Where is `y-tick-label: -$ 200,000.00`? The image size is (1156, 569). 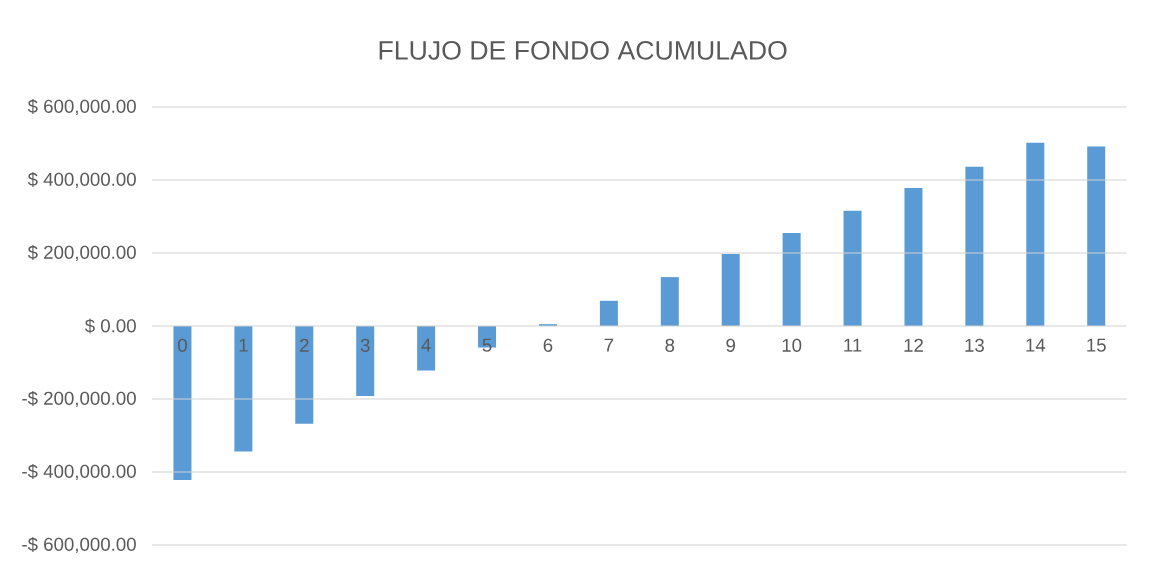 y-tick-label: -$ 200,000.00 is located at coordinates (79, 399).